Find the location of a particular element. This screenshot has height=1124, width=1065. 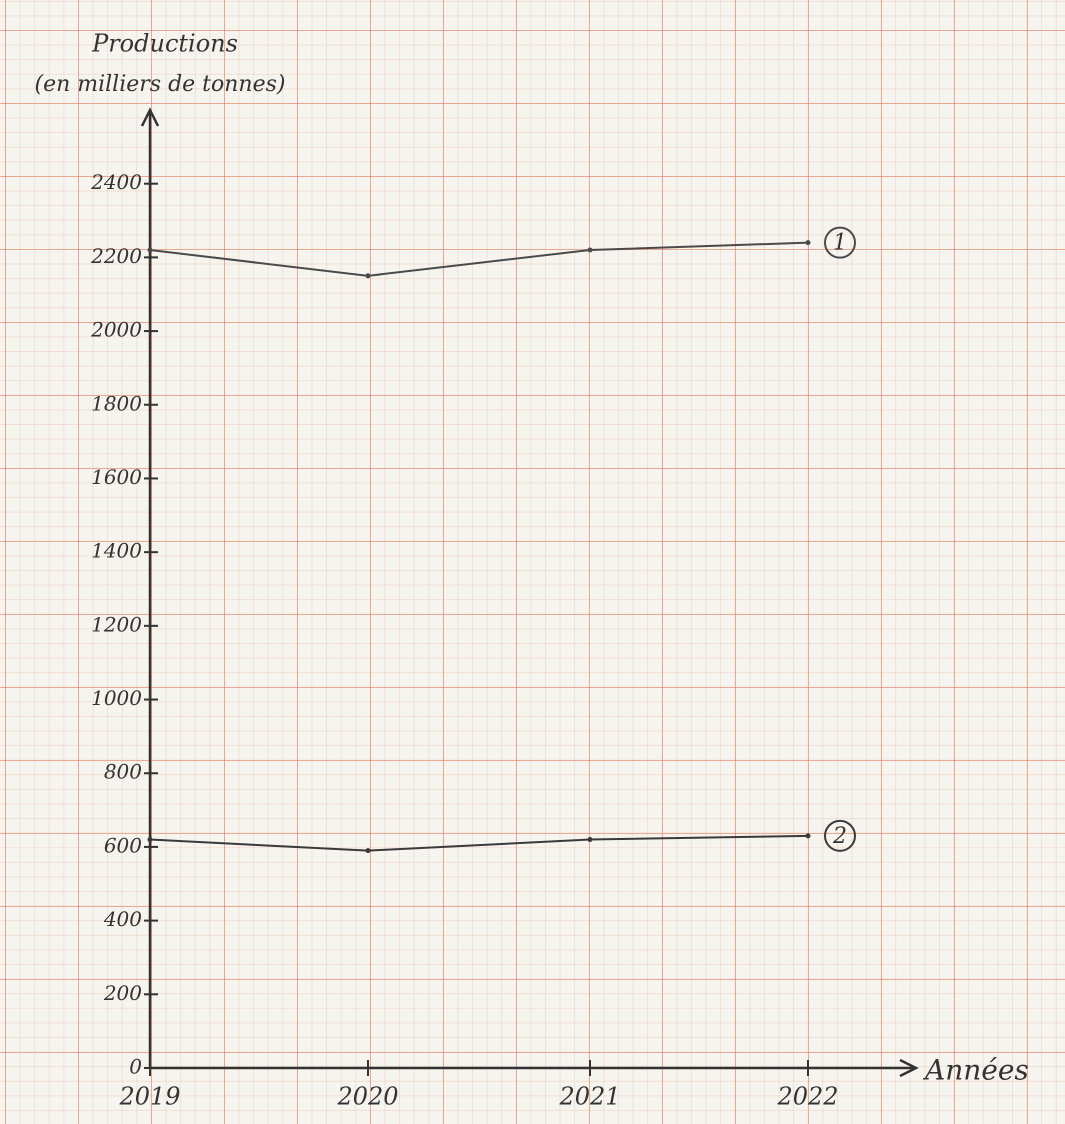

y-tick-label: 800 is located at coordinates (123, 772).